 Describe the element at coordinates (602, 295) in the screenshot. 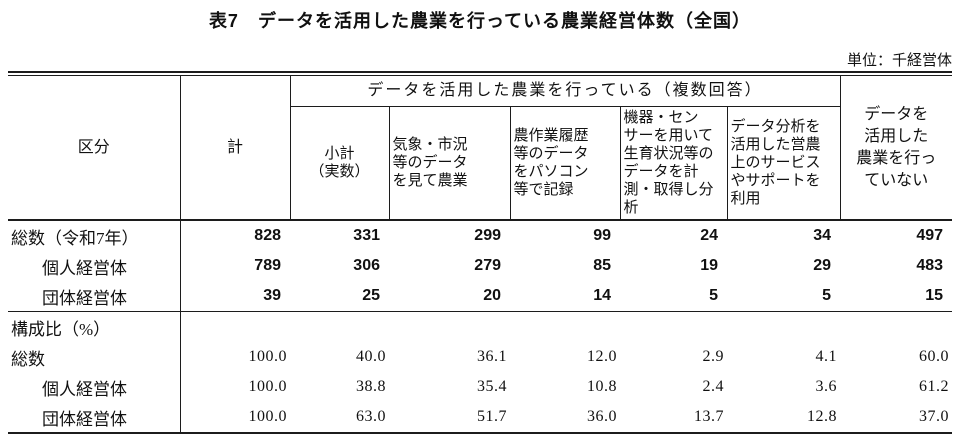

I see `value-cell: 14` at that location.